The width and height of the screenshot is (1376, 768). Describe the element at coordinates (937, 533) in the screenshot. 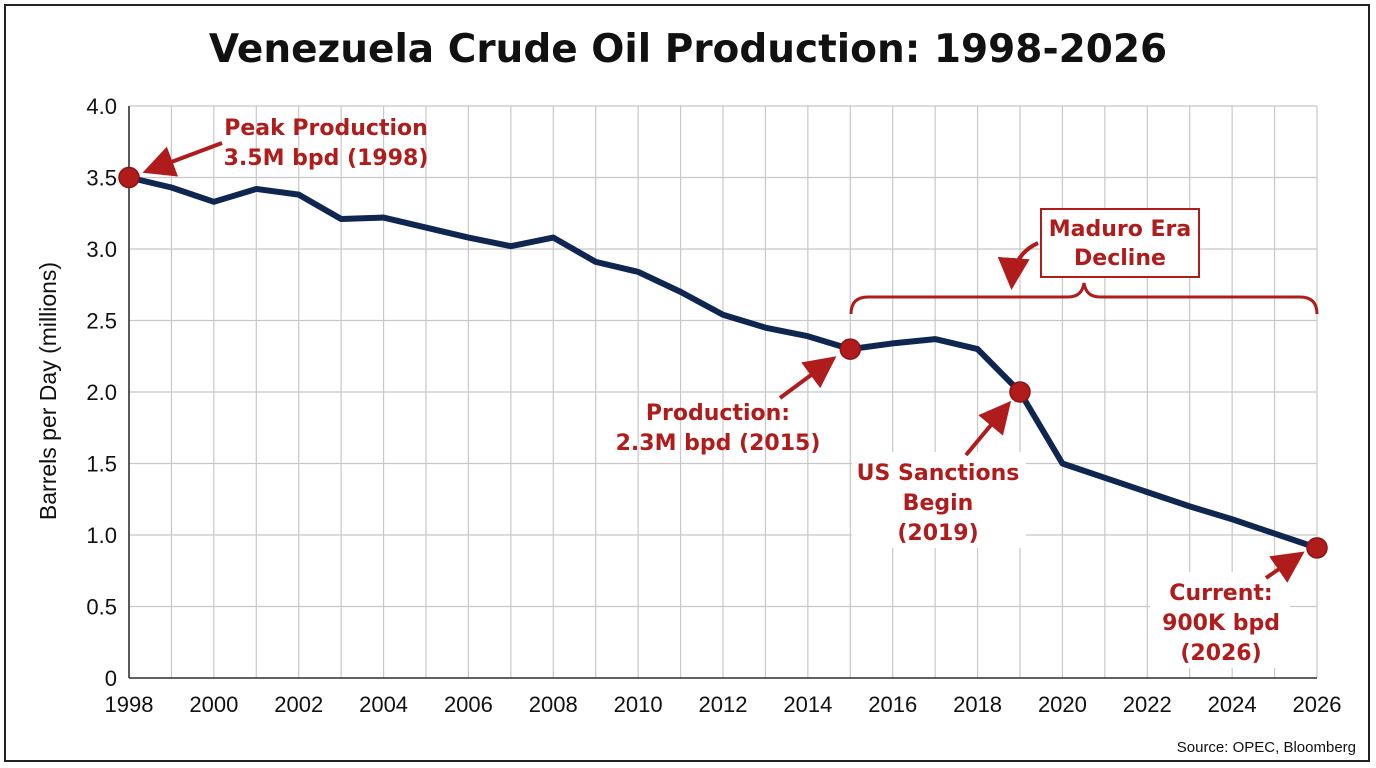

I see `annotation-sanctions-line-3: (2019)` at that location.